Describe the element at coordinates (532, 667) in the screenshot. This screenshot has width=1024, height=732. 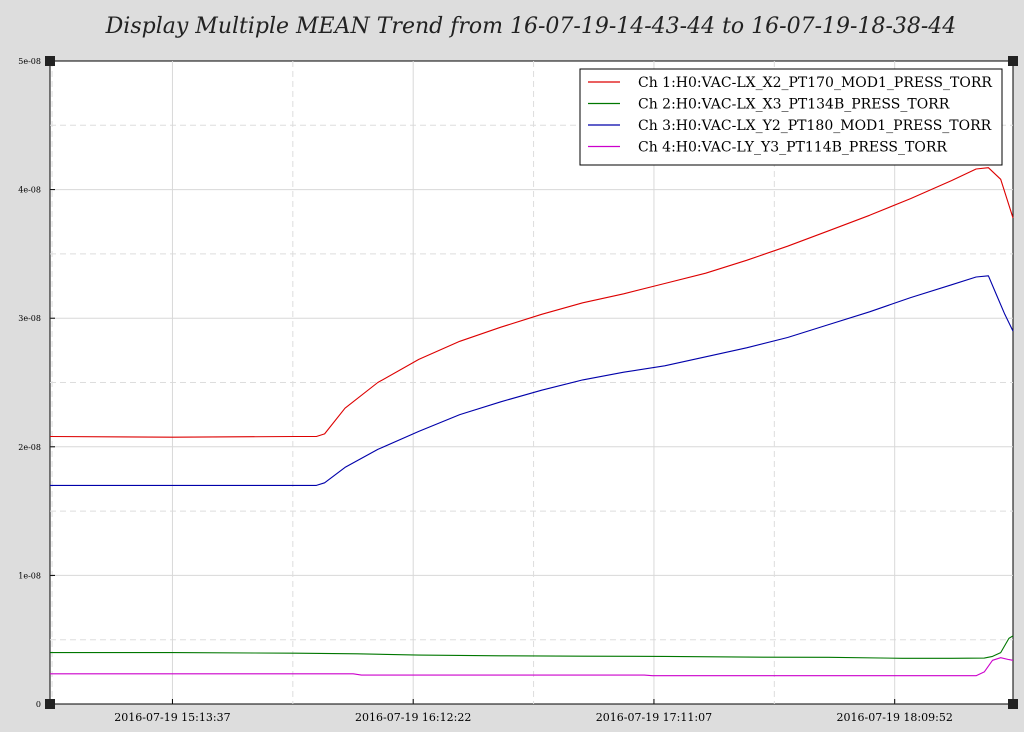
I see `series-line-ch4` at that location.